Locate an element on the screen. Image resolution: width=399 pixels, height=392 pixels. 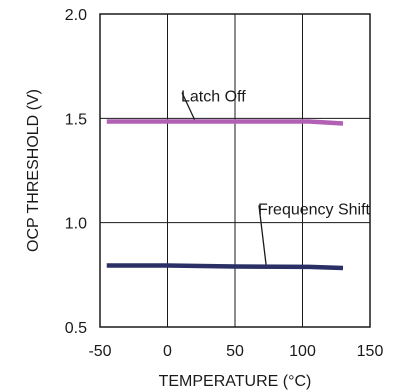
annotation-label-2: Frequency Shift is located at coordinates (314, 209).